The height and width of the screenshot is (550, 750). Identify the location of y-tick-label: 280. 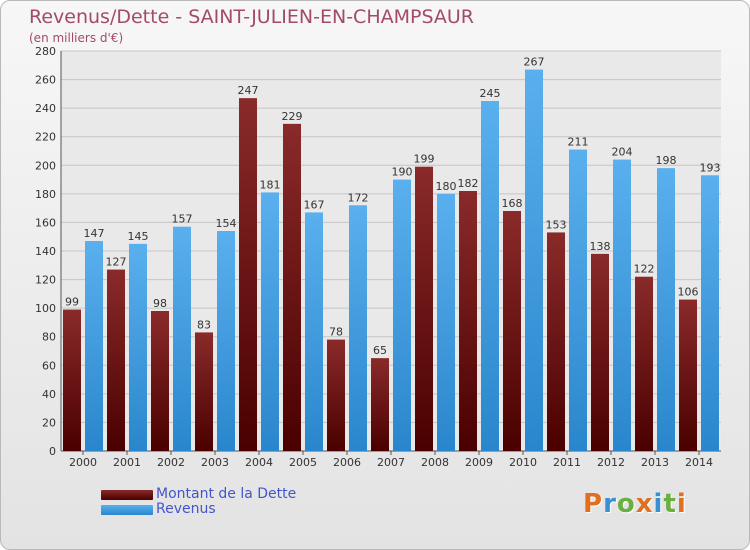
(45, 51).